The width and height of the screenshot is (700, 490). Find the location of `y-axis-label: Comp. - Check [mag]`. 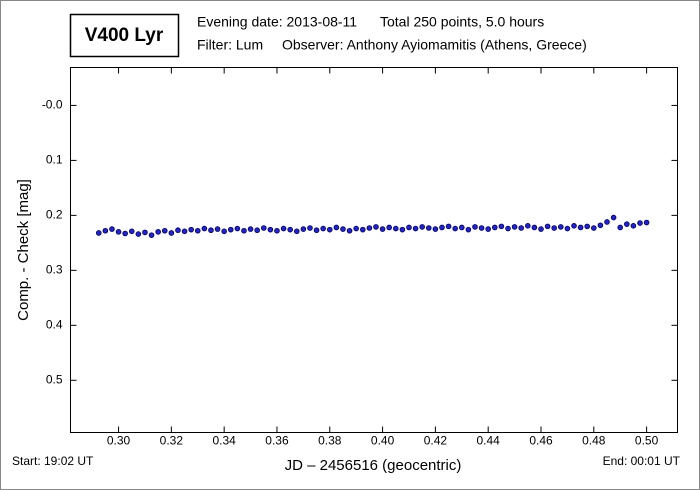

y-axis-label: Comp. - Check [mag] is located at coordinates (23, 250).